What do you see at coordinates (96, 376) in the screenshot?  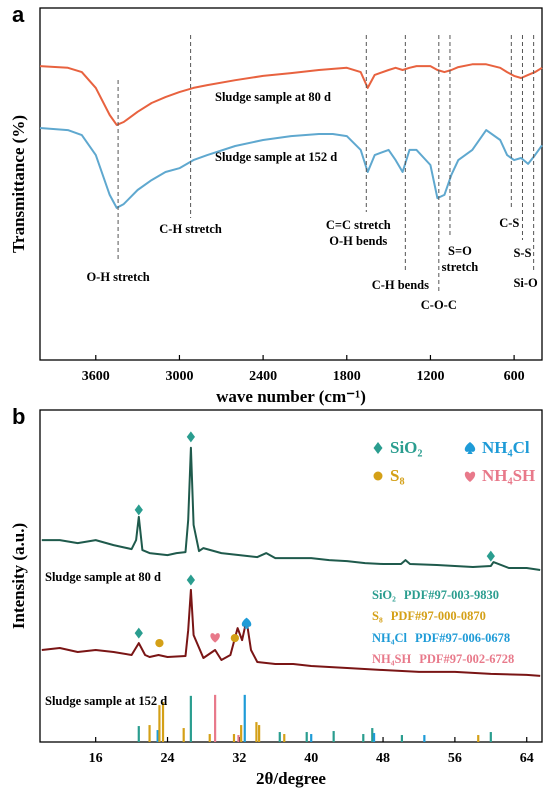 I see `x-tick-label: 3600` at bounding box center [96, 376].